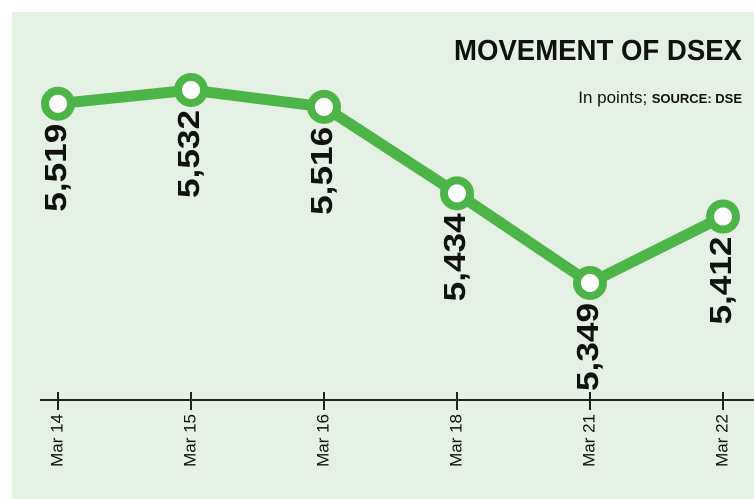 The image size is (754, 499). What do you see at coordinates (55, 168) in the screenshot?
I see `value-label: 5,519` at bounding box center [55, 168].